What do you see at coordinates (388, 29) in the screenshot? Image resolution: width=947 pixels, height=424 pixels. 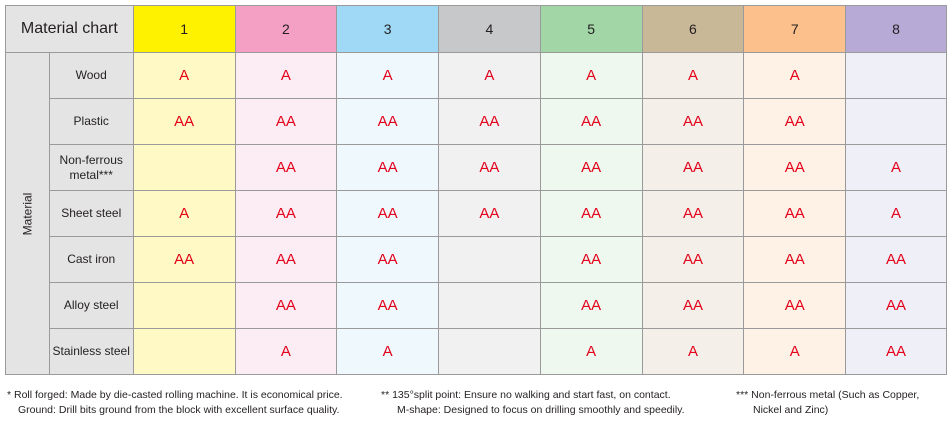 I see `column-header-3: 3` at bounding box center [388, 29].